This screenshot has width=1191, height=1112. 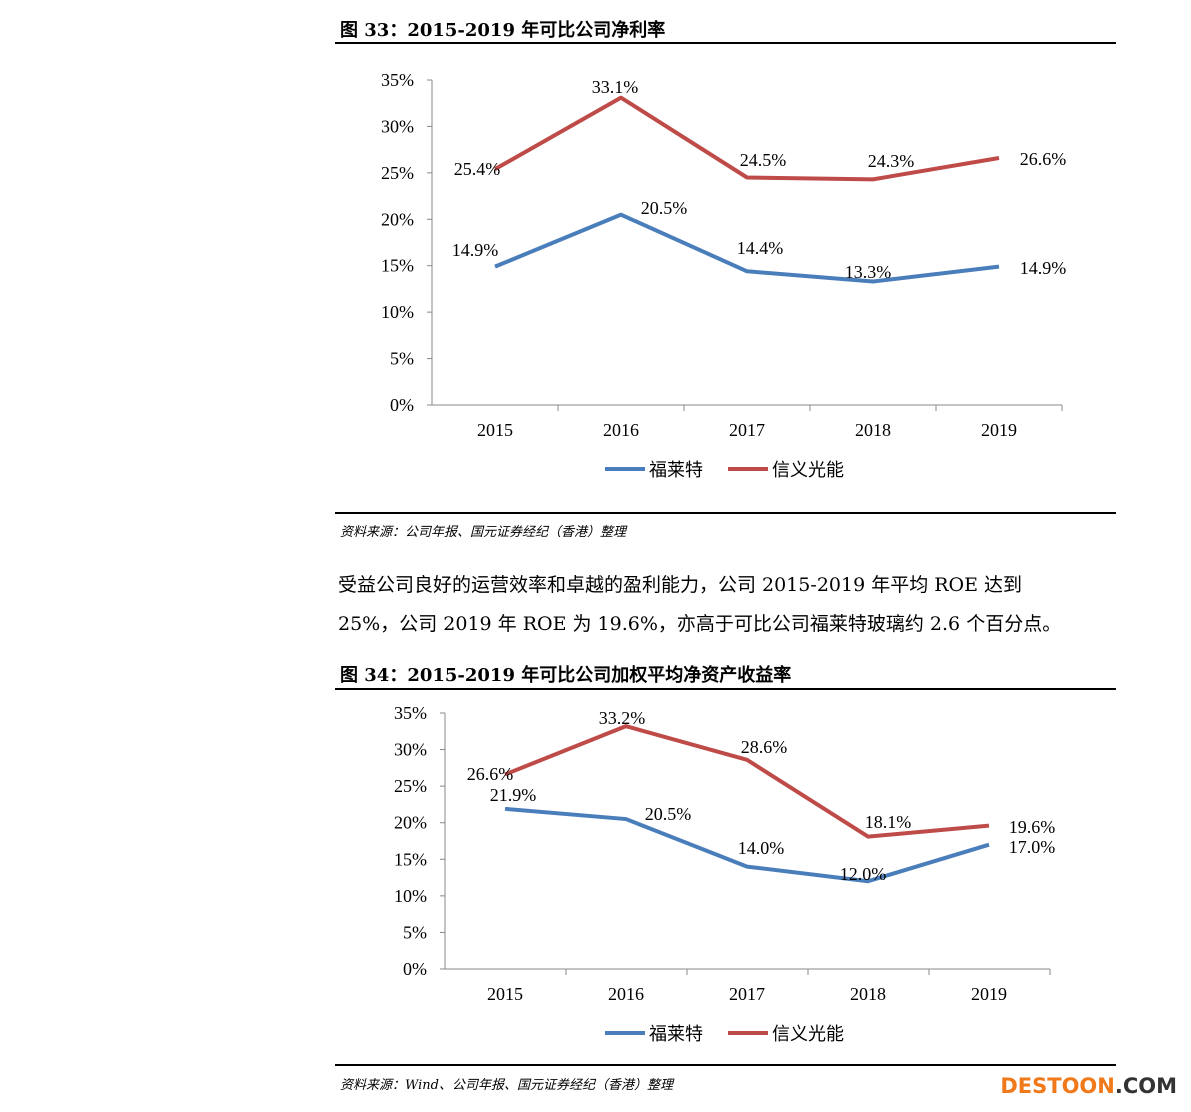 What do you see at coordinates (763, 160) in the screenshot?
I see `data-label: 24.5%` at bounding box center [763, 160].